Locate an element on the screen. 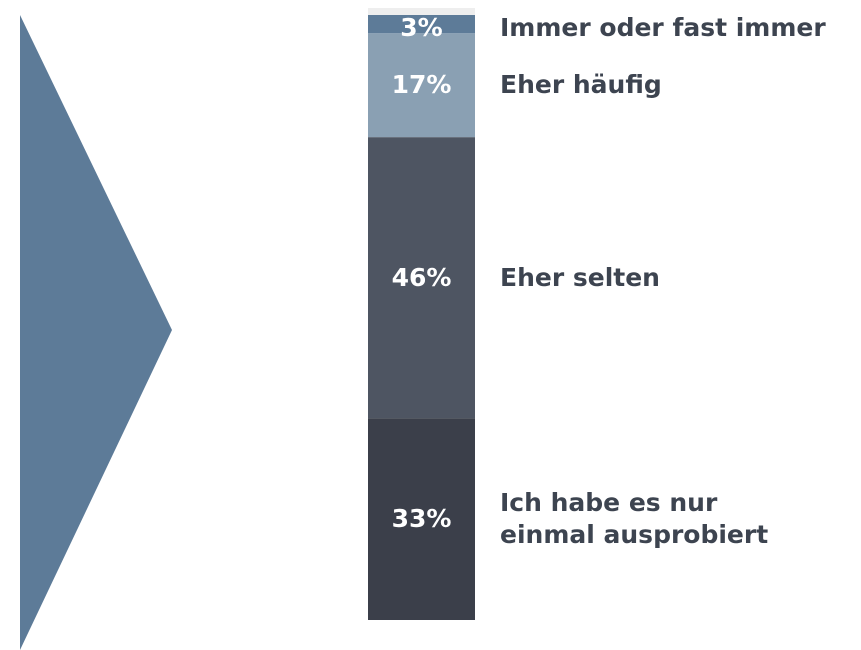 Image resolution: width=861 pixels, height=650 pixels. value-label: 33% is located at coordinates (421, 519).